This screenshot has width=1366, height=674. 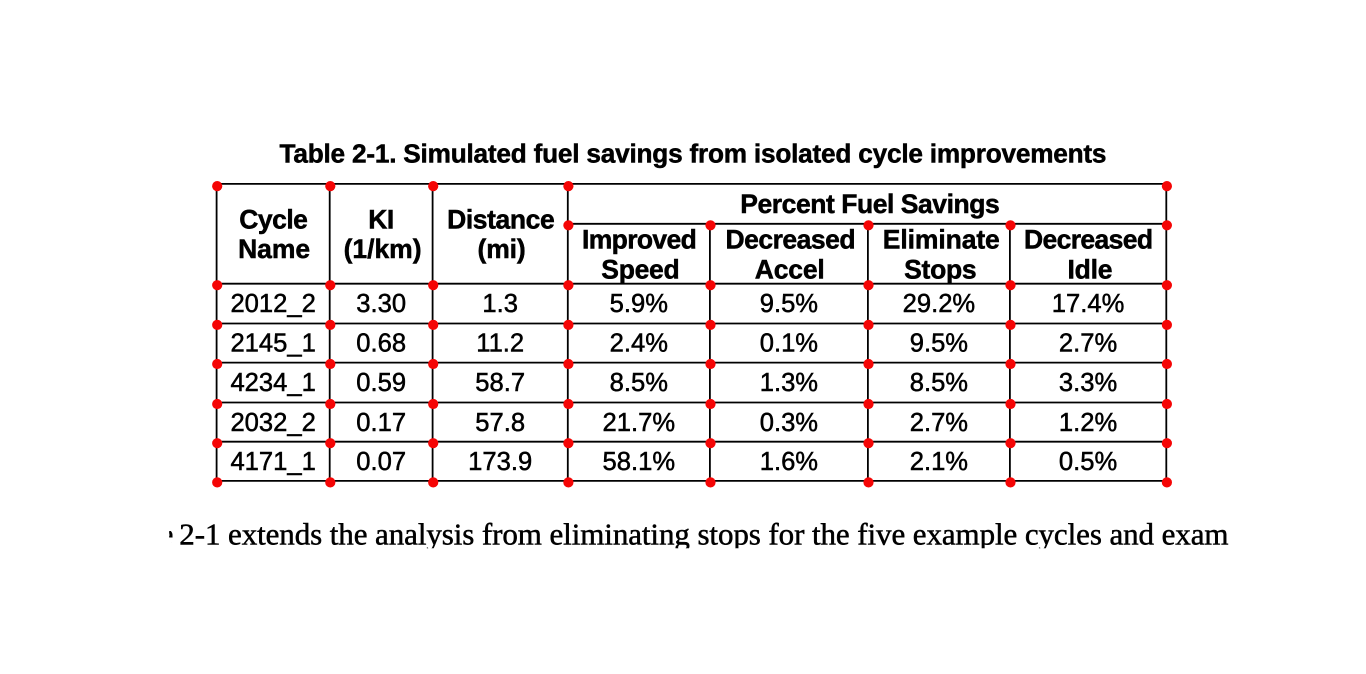 I want to click on svg-text: e, so click(x=167, y=533).